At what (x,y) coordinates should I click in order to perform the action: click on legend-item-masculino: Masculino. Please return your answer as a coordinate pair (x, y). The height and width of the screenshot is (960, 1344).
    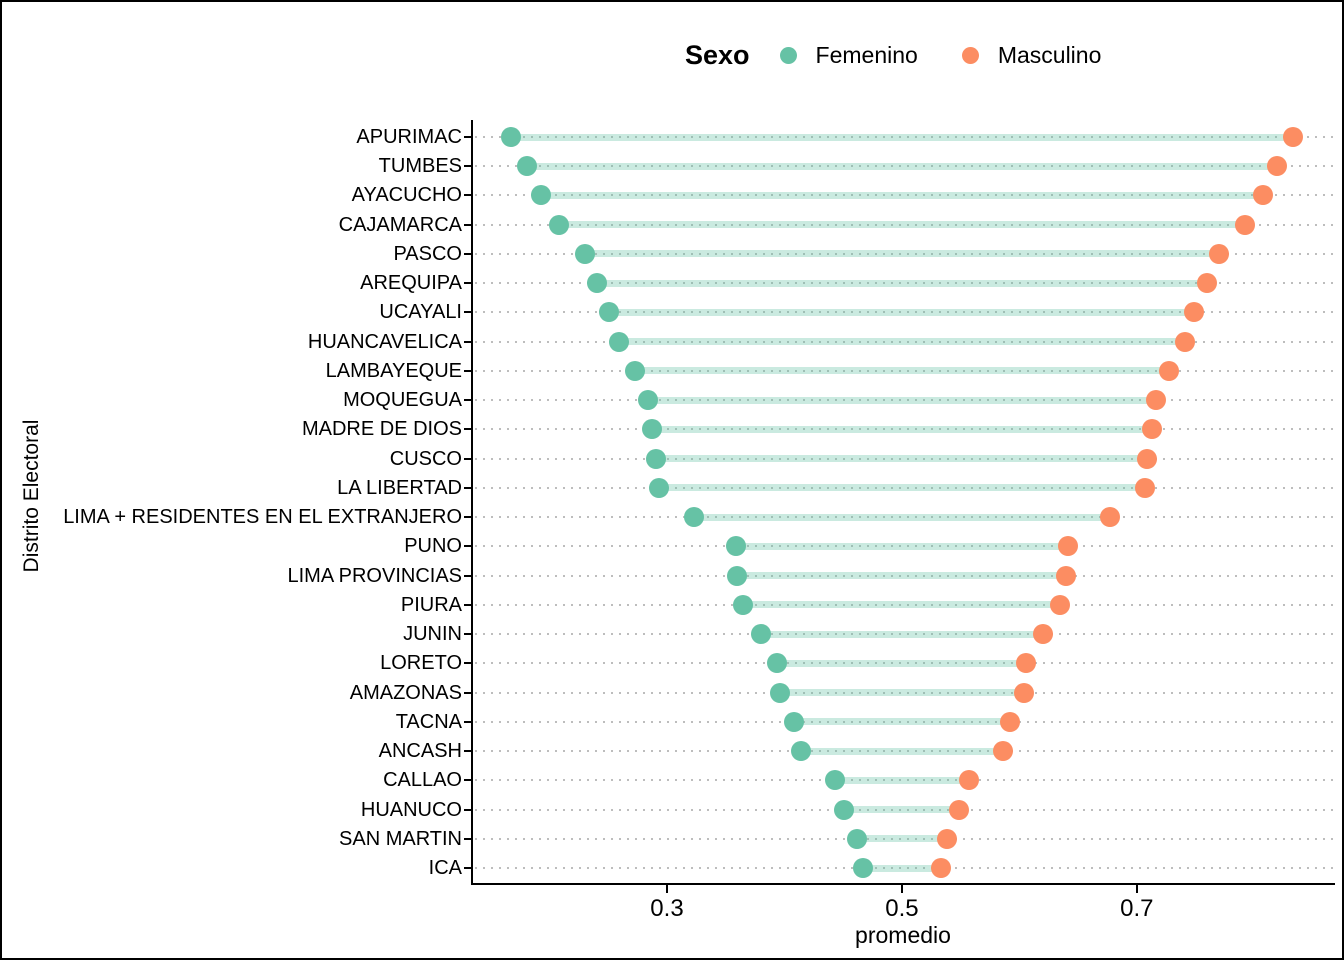
    Looking at the image, I should click on (1031, 55).